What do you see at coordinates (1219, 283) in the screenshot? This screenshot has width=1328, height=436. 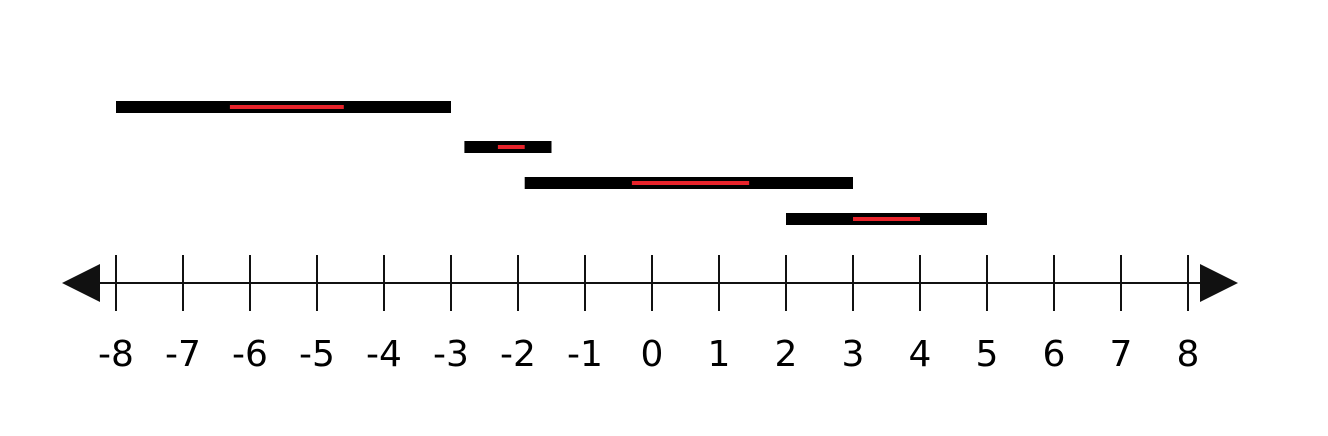 I see `right-arrow-icon` at bounding box center [1219, 283].